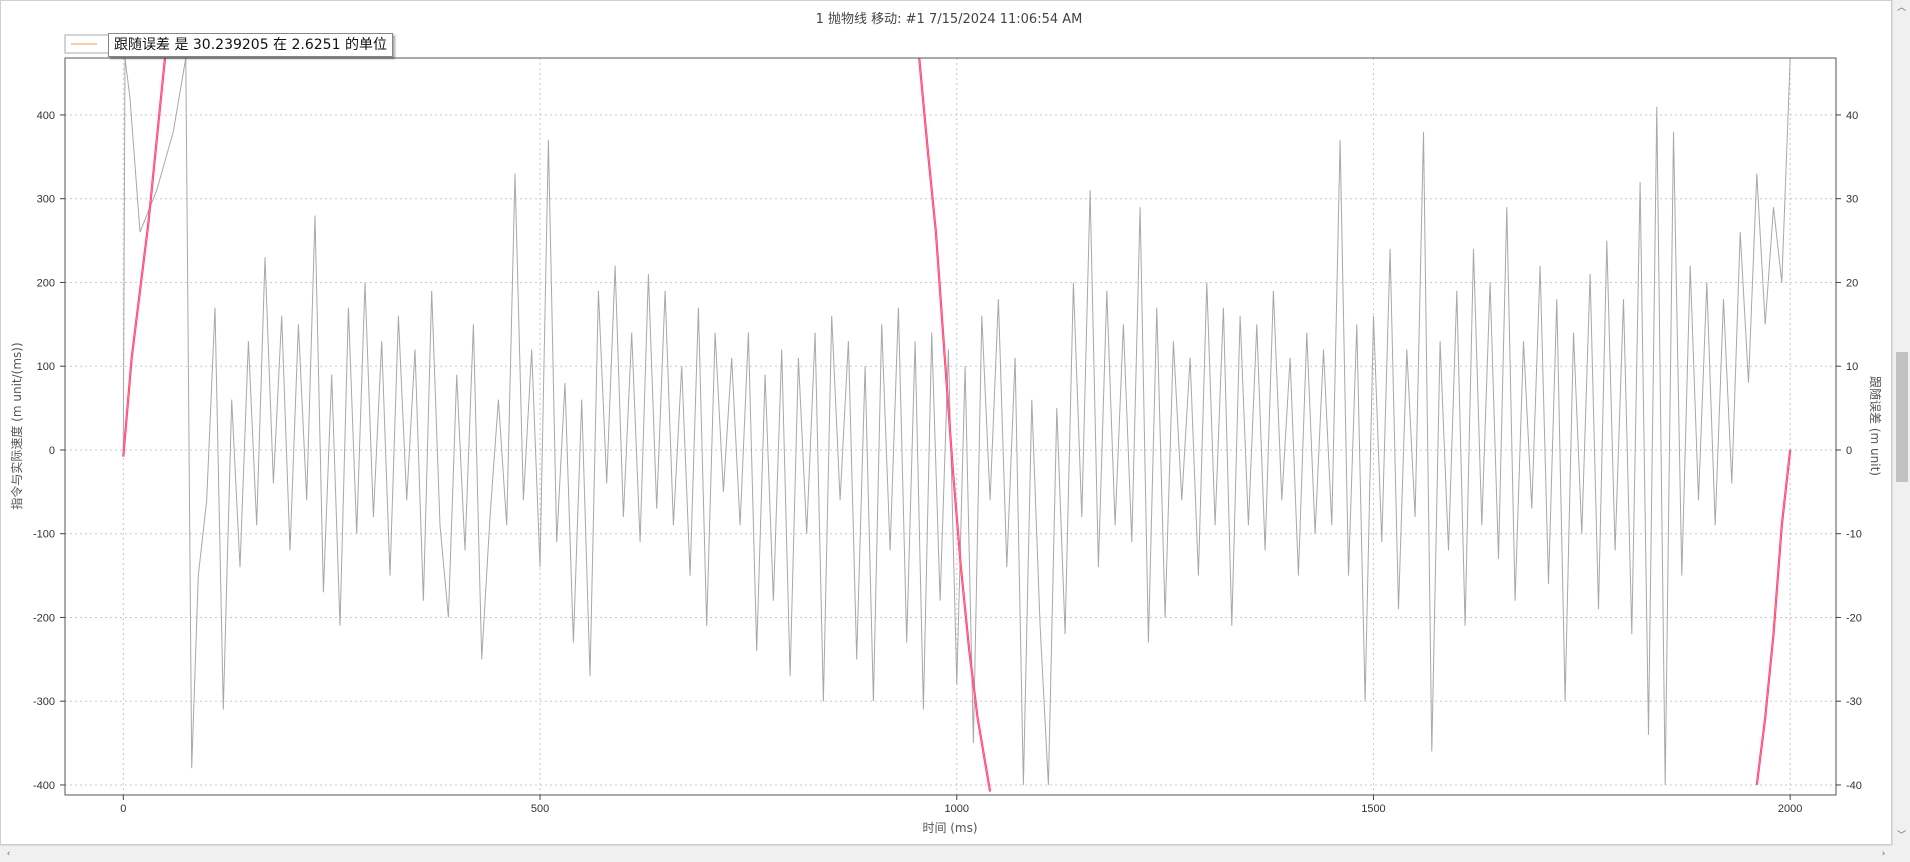 This screenshot has height=862, width=1910. What do you see at coordinates (1901, 853) in the screenshot?
I see `scrollbar-corner` at bounding box center [1901, 853].